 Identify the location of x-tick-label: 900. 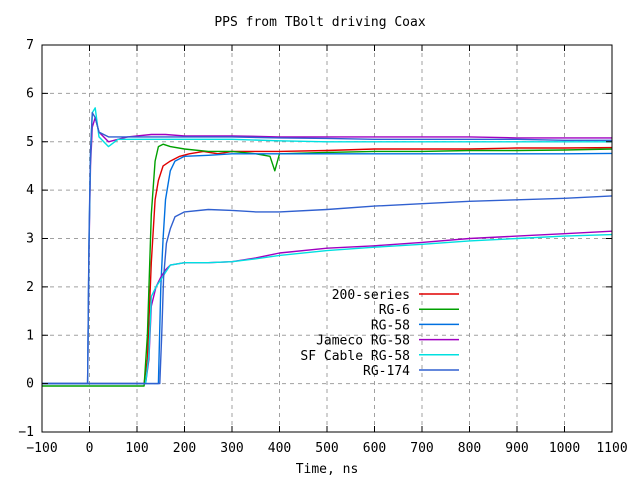
(516, 448).